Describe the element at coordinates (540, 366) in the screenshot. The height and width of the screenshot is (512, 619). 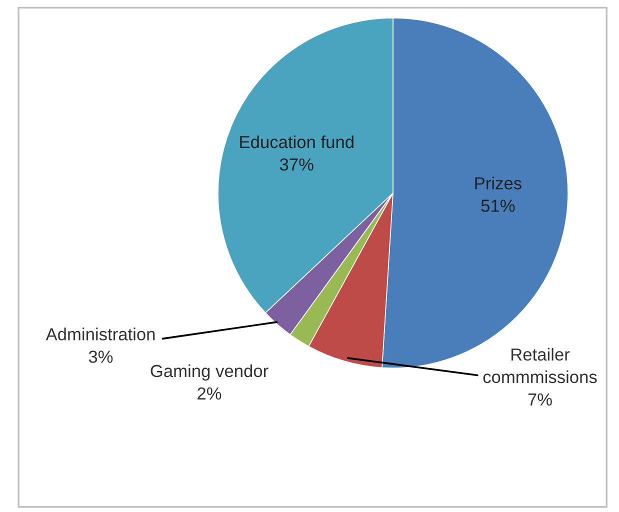
I see `slice-label: Retailer commmissions` at that location.